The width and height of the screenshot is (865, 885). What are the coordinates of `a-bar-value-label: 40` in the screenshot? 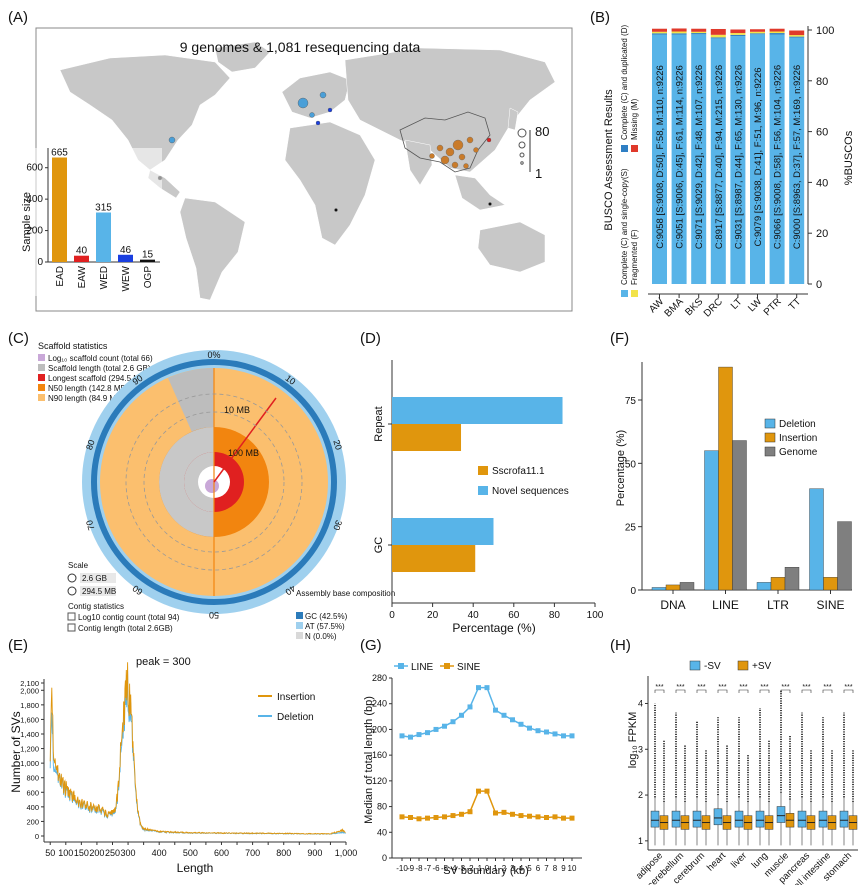 It's located at (82, 251).